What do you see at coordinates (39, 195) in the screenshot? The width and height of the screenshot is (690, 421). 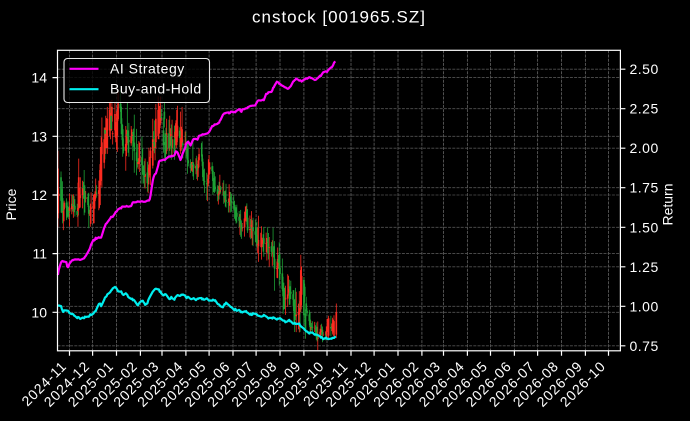 I see `svg-text: 12` at bounding box center [39, 195].